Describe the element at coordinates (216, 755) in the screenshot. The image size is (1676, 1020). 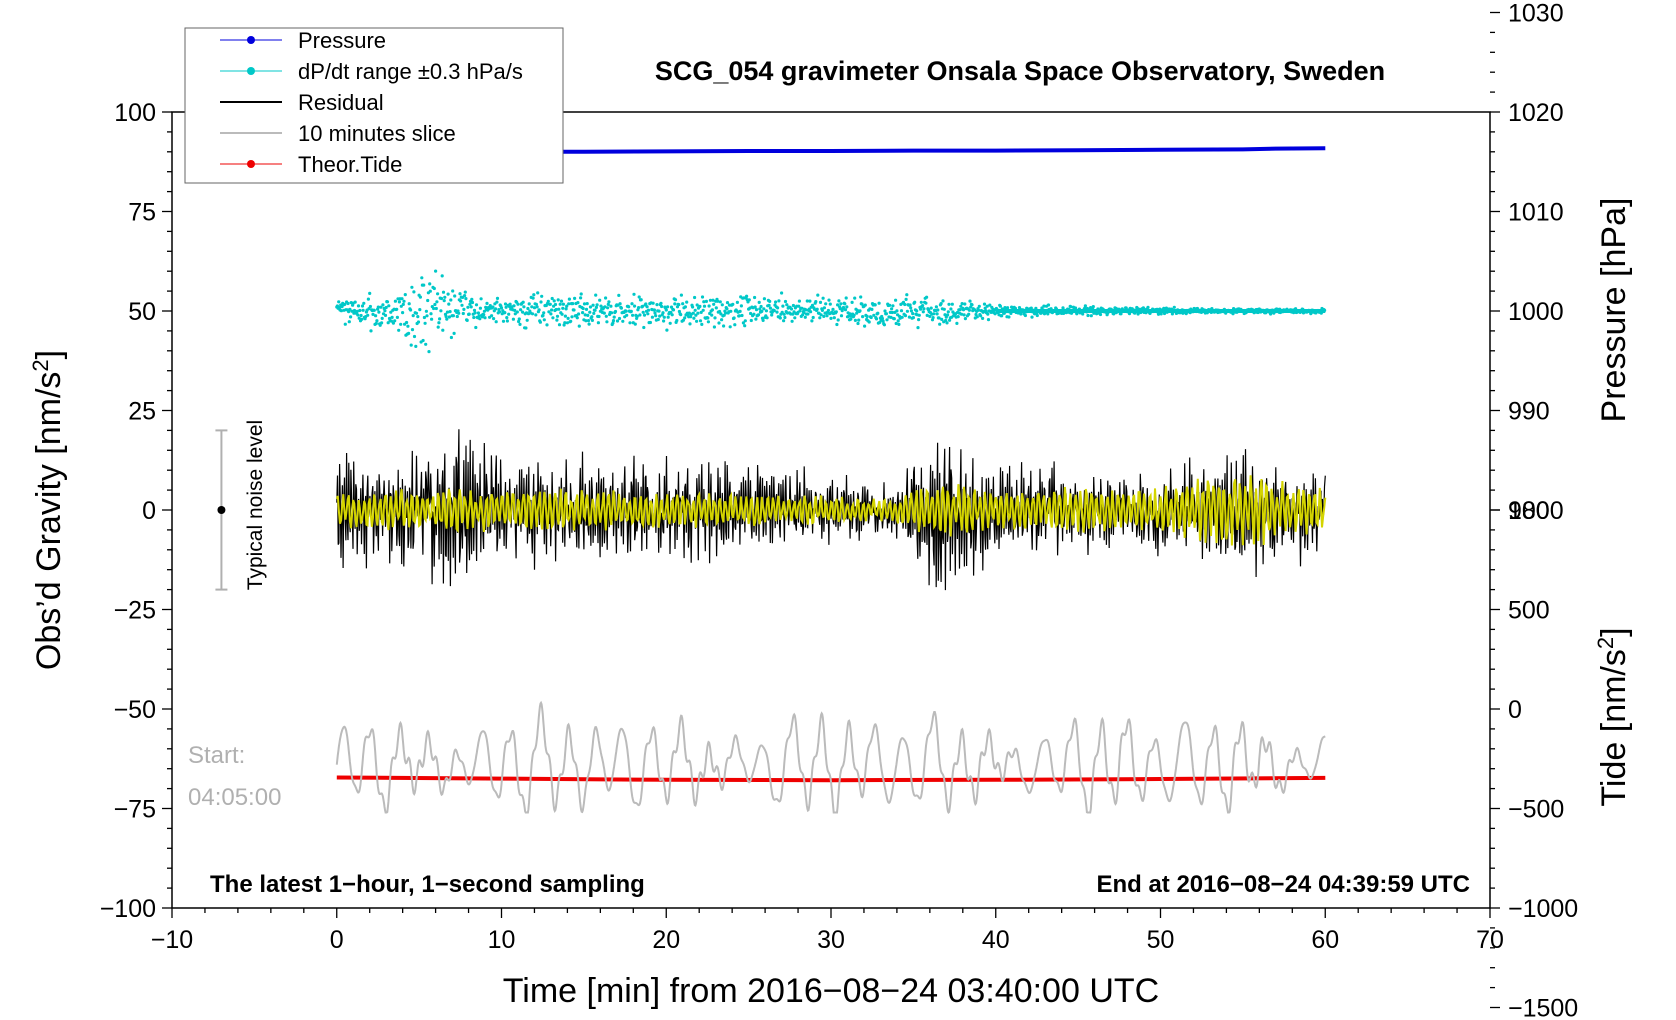
I see `start-label: Start:` at that location.